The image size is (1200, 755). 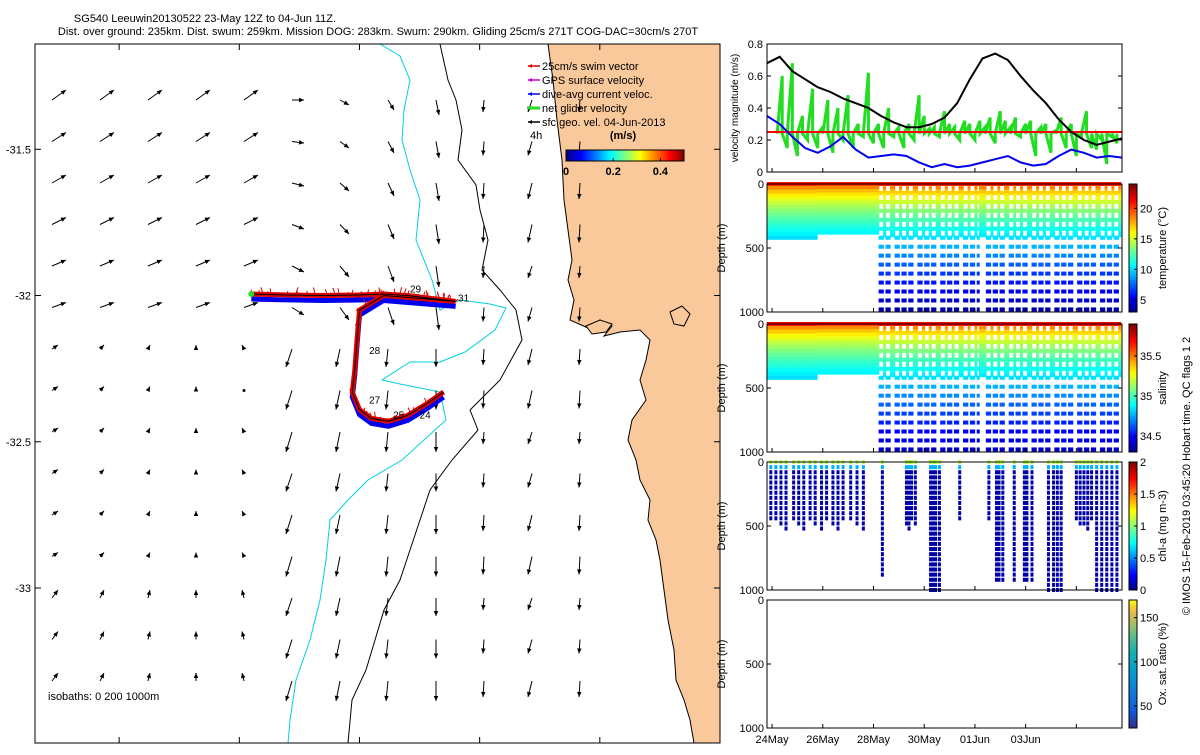 I want to click on legend-label: sfc geo. vel. 04-Jun-2013, so click(x=604, y=123).